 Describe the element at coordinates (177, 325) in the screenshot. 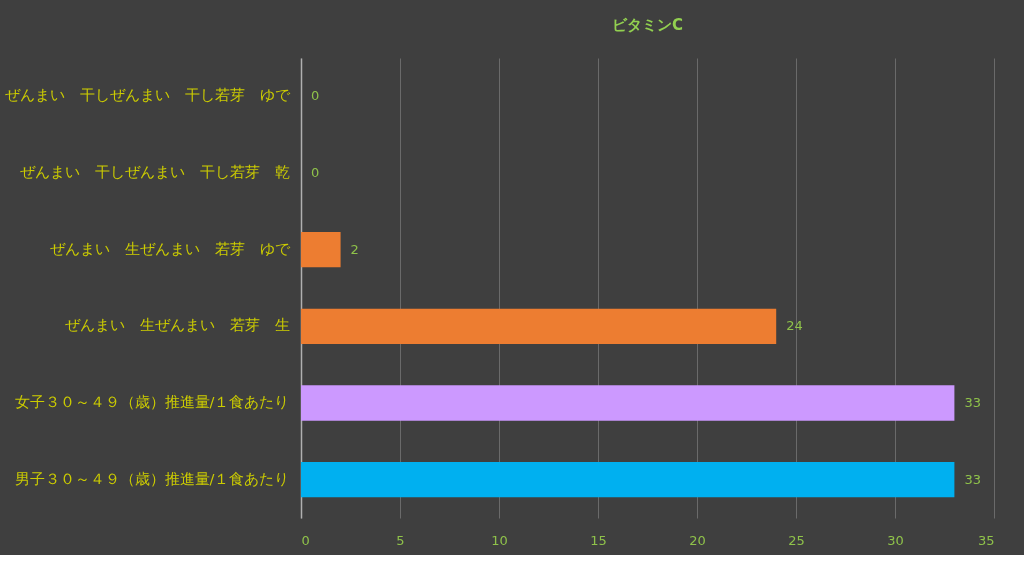

I see `y-tick-label: ぜんまい 生ぜんまい 若芽 生` at that location.